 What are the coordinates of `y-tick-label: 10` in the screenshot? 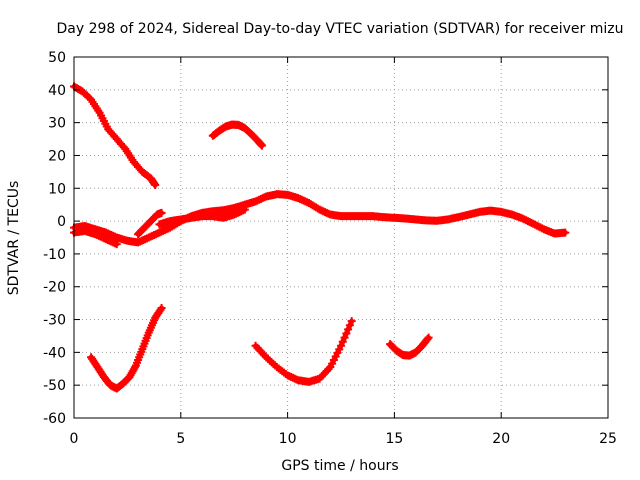 It's located at (57, 189).